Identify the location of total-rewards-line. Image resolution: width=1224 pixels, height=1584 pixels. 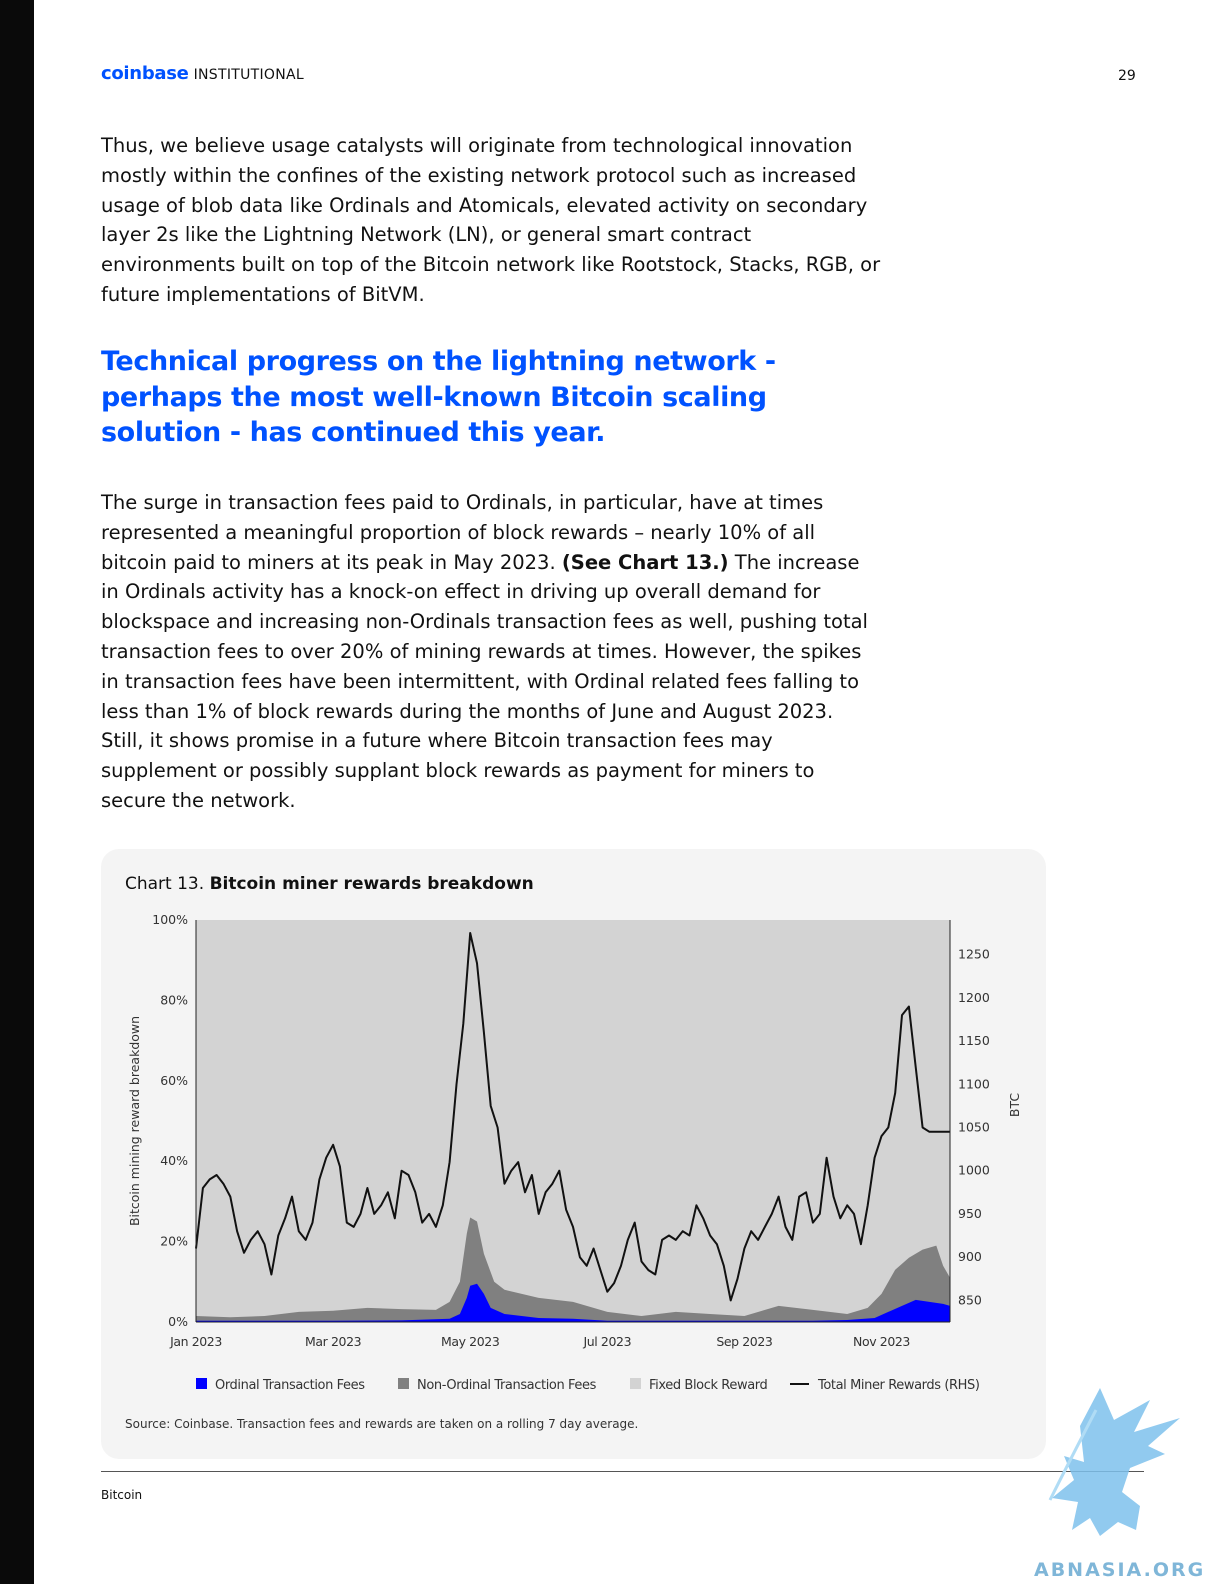
(572, 1117).